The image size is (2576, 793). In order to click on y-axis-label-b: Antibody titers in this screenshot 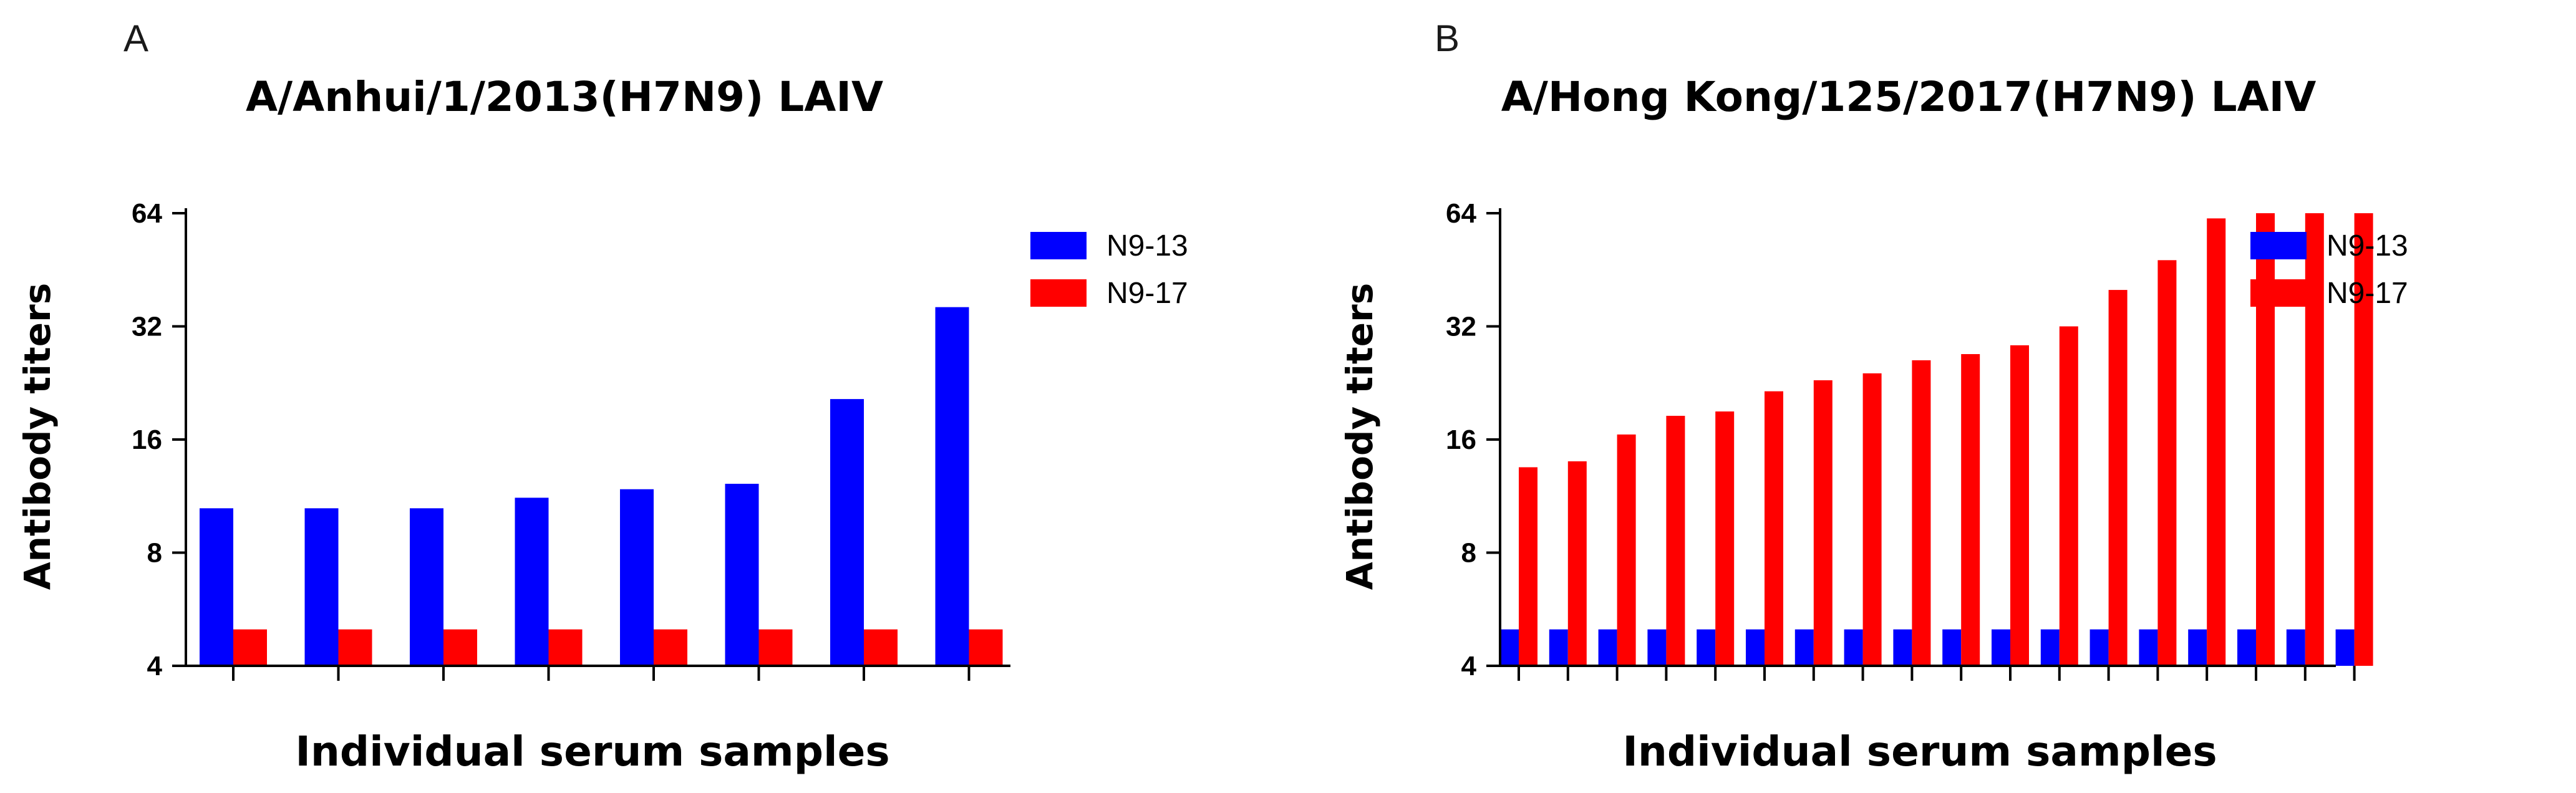, I will do `click(1360, 436)`.